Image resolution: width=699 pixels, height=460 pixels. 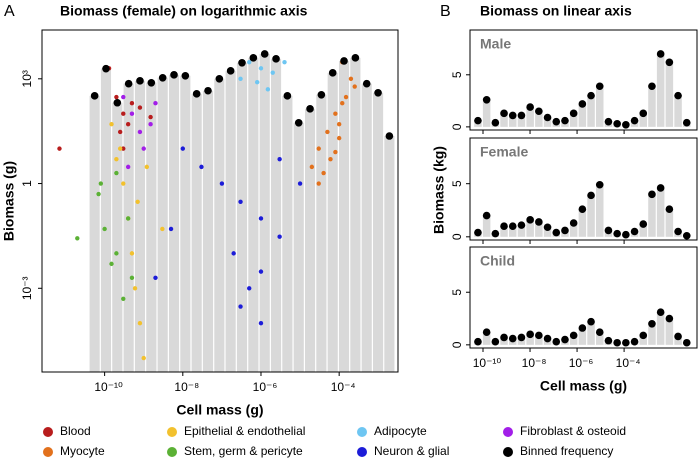 I want to click on y-axis-label: Biomass (g), so click(x=9, y=201).